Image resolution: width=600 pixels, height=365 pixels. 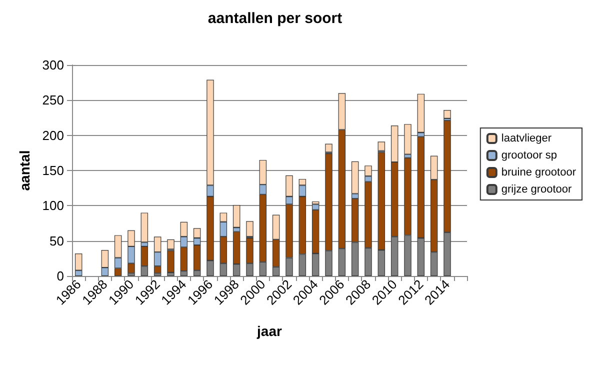 I want to click on y-tick-label: 200, so click(x=53, y=135).